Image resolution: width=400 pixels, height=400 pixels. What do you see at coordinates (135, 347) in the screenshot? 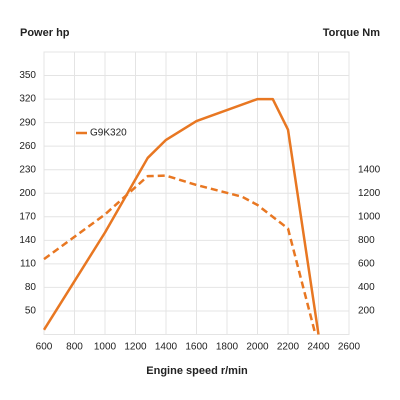
I see `x-tick-label: 1200` at bounding box center [135, 347].